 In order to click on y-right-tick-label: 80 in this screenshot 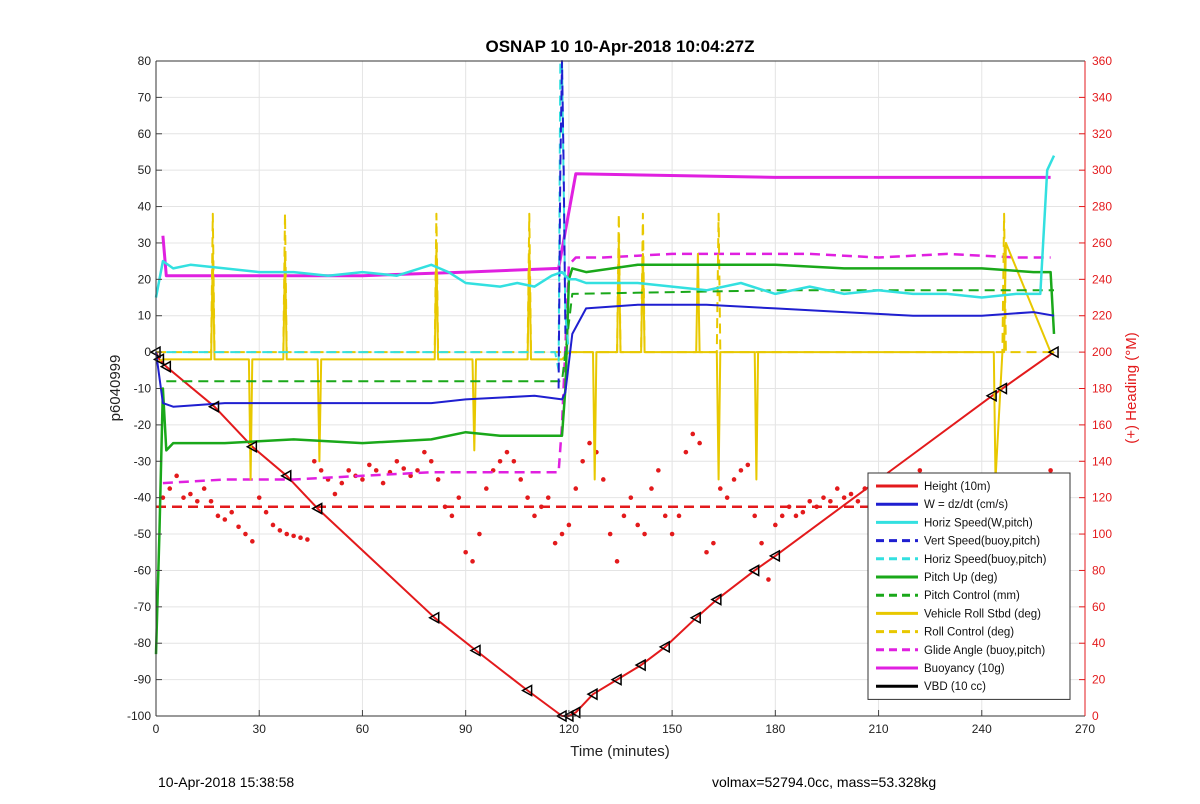, I will do `click(1099, 570)`.